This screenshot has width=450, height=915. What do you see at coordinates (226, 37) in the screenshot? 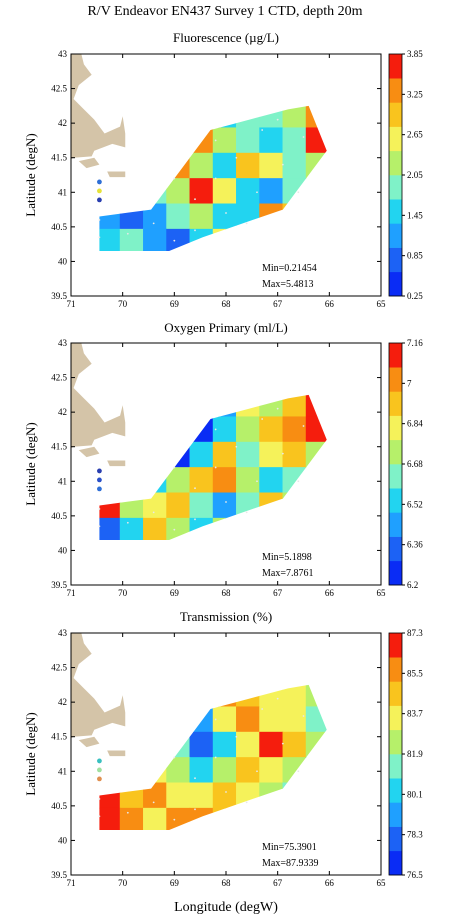
I see `panel-1-title: Fluorescence (µg/L)` at bounding box center [226, 37].